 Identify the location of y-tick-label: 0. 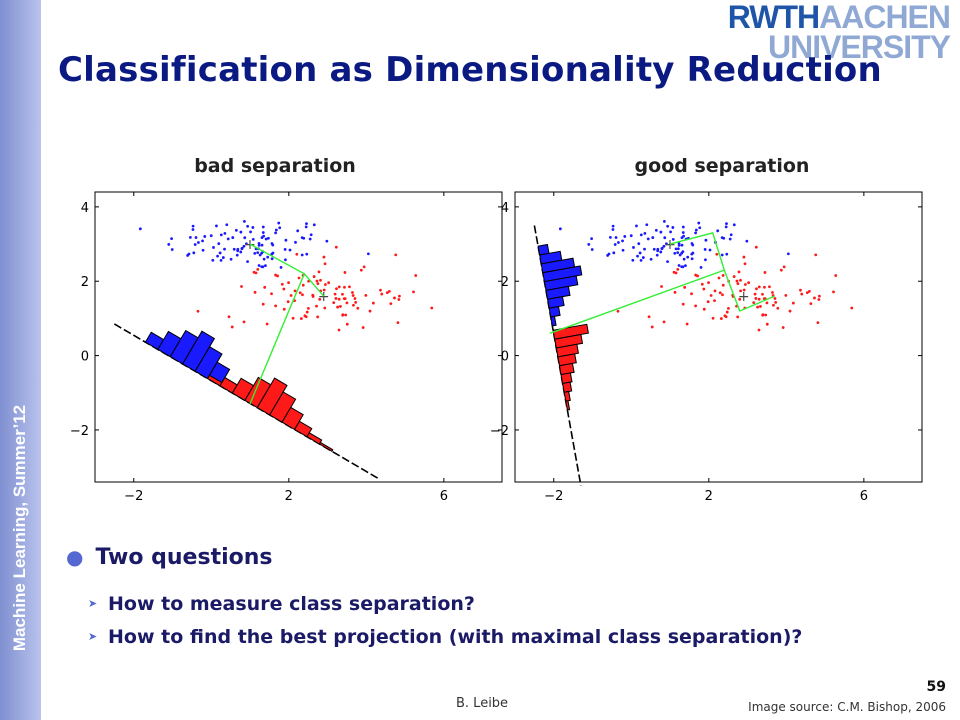
(85, 357).